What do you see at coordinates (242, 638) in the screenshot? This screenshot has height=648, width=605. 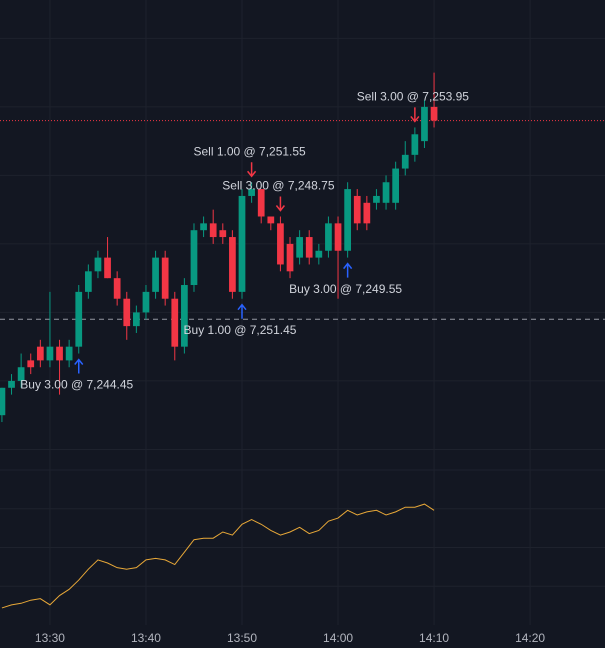 I see `x-tick-label: 13:50` at bounding box center [242, 638].